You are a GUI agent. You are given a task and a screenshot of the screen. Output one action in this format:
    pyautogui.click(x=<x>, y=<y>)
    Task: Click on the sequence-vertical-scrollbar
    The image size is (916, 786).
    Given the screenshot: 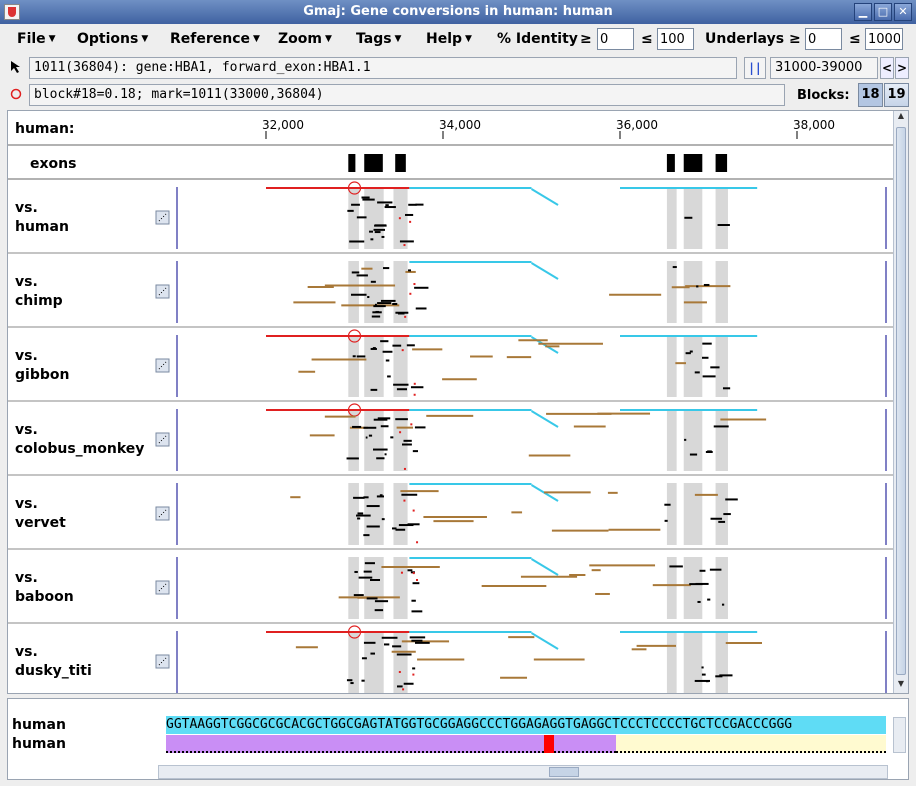 What is the action you would take?
    pyautogui.click(x=899, y=735)
    